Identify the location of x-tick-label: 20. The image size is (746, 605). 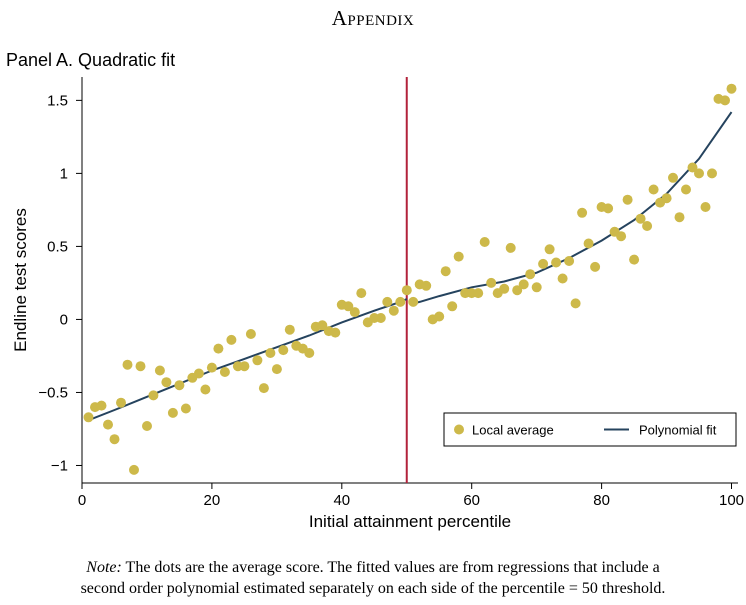
(212, 500).